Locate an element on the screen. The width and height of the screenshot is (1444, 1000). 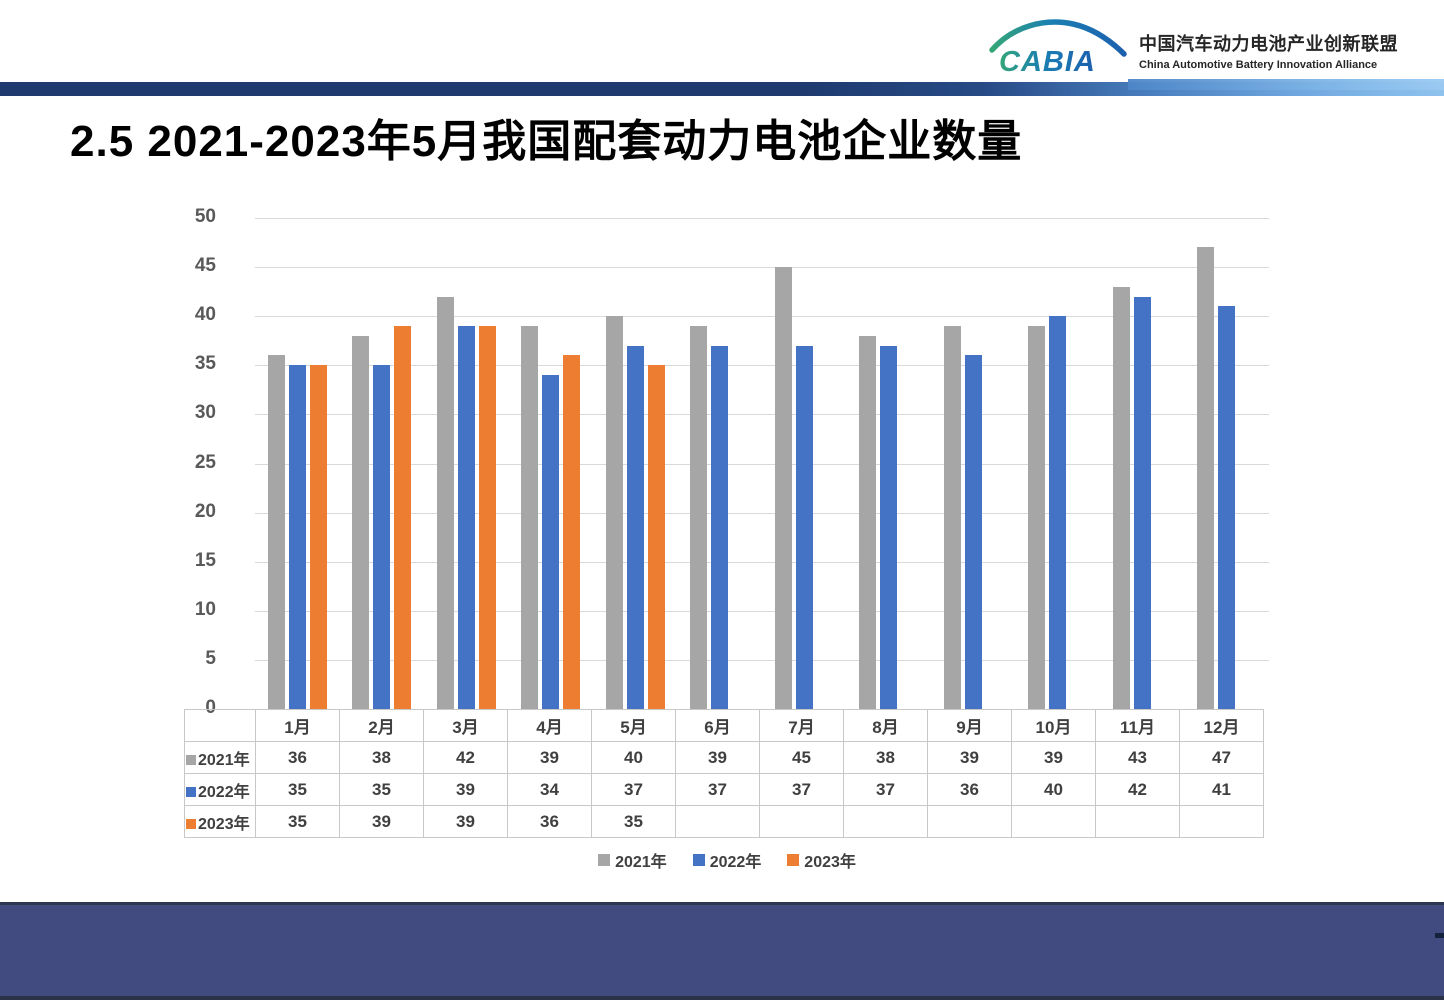
svg-text: CABIA is located at coordinates (1047, 62).